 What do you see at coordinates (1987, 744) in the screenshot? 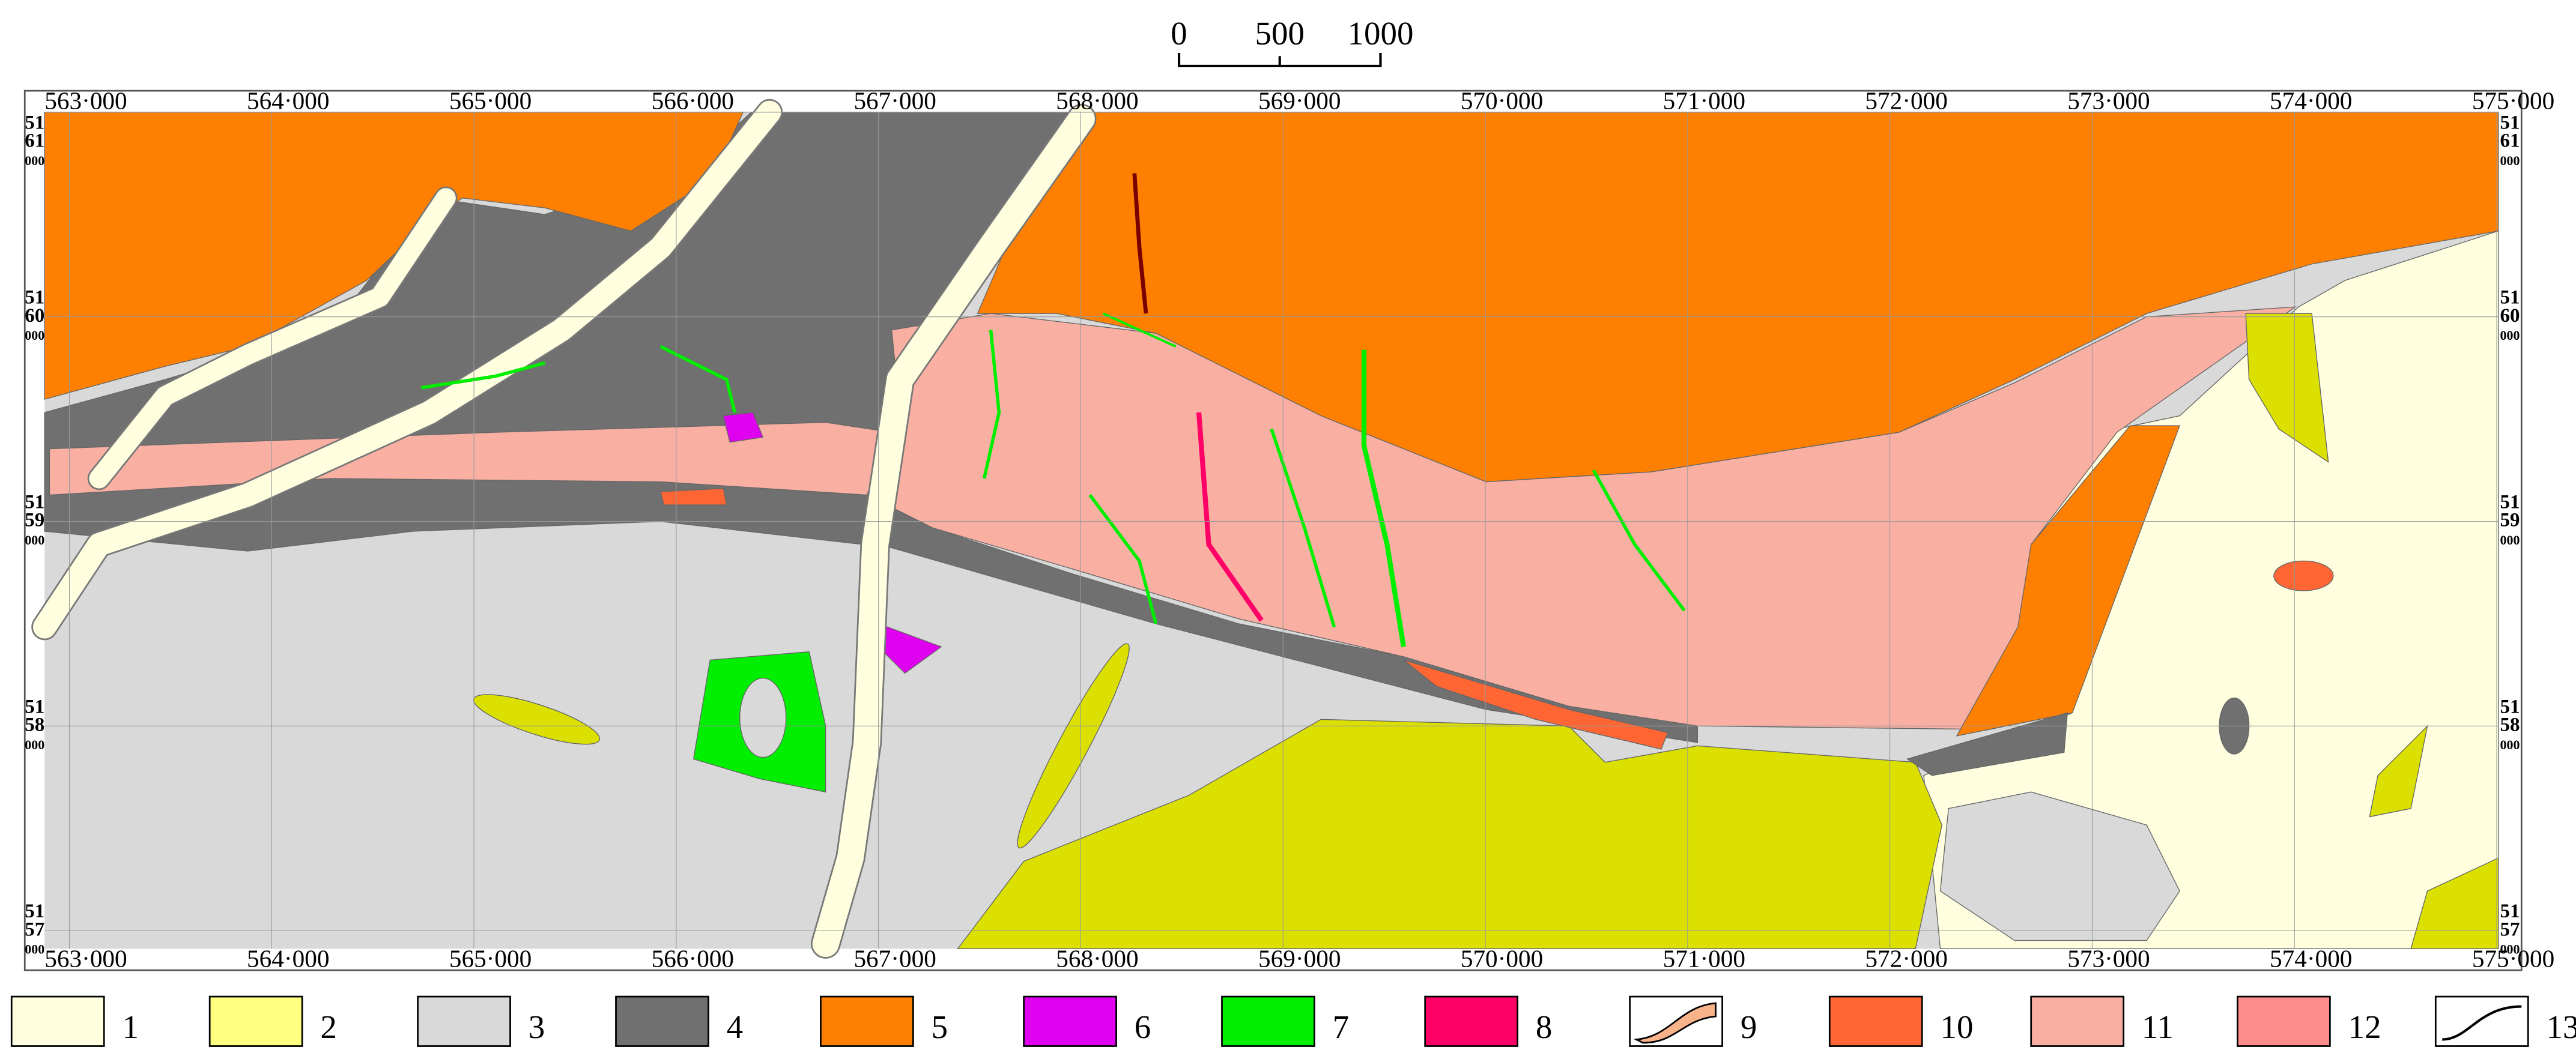
I see `unit-4-area` at bounding box center [1987, 744].